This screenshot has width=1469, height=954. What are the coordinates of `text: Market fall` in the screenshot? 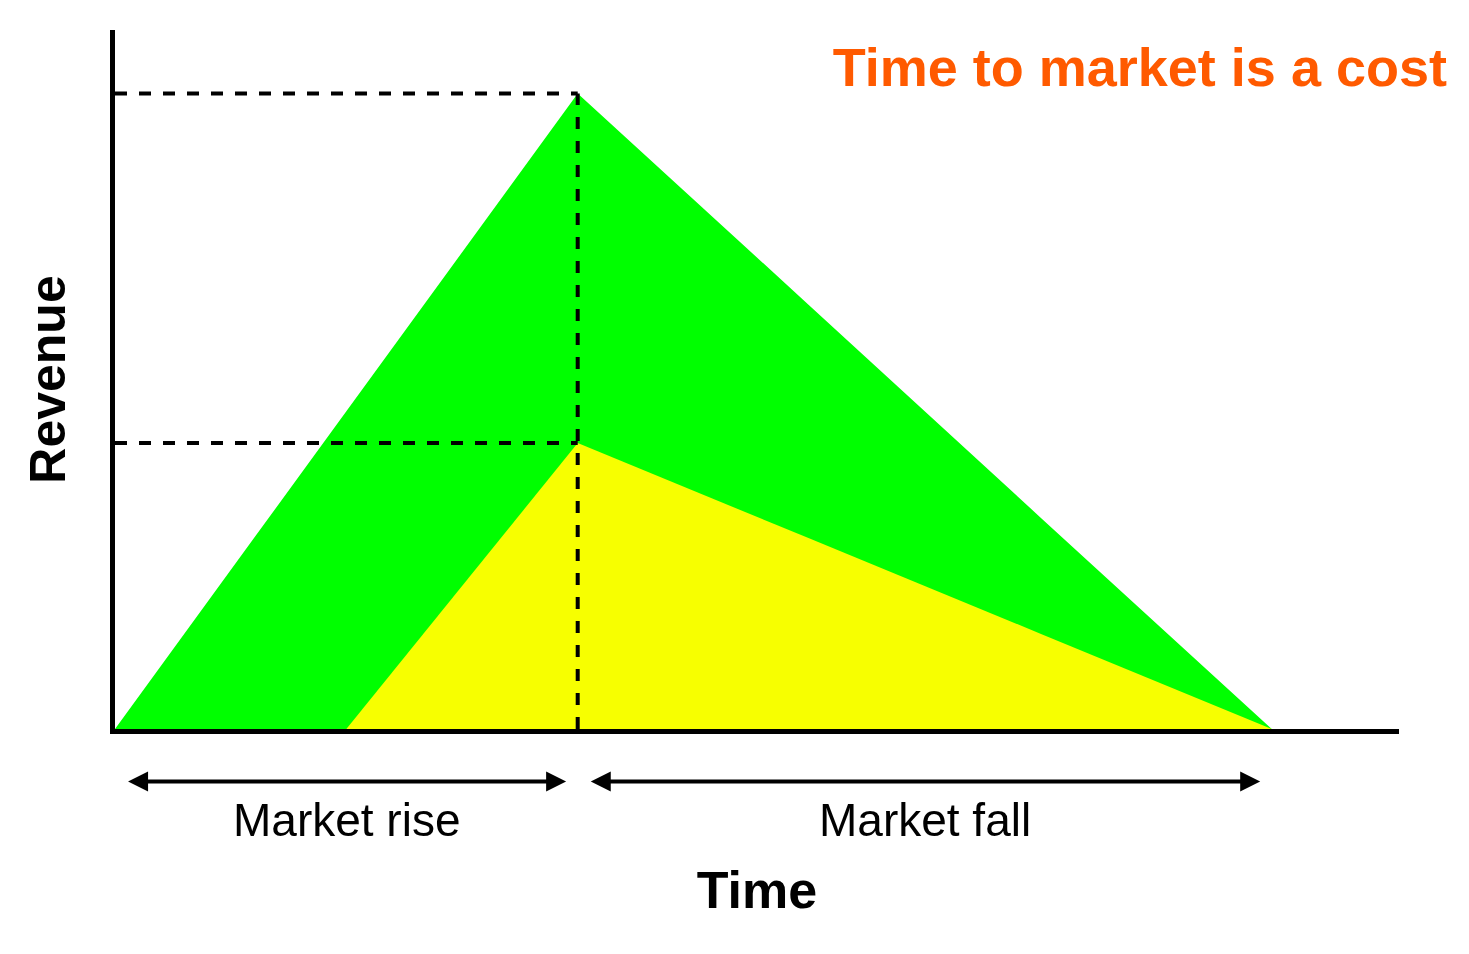 It's located at (925, 820).